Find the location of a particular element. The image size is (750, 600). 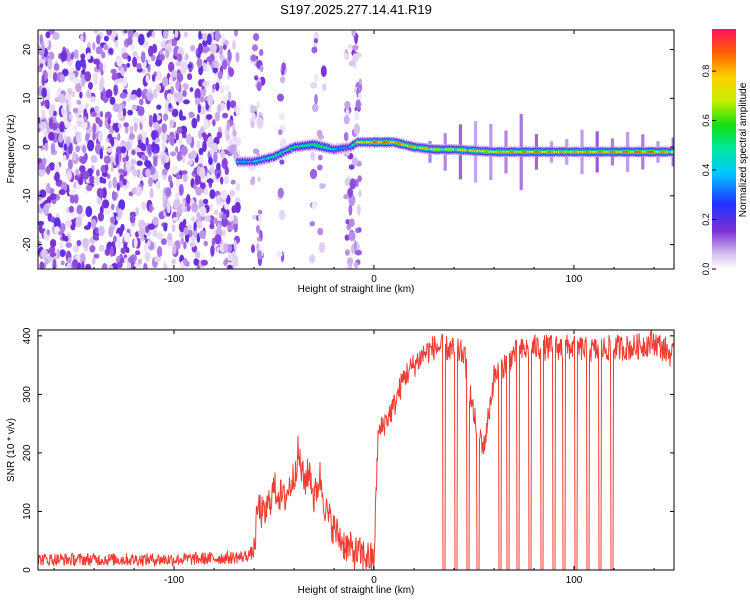

heatmap-xlabel: Height of straight line (km) is located at coordinates (356, 289).